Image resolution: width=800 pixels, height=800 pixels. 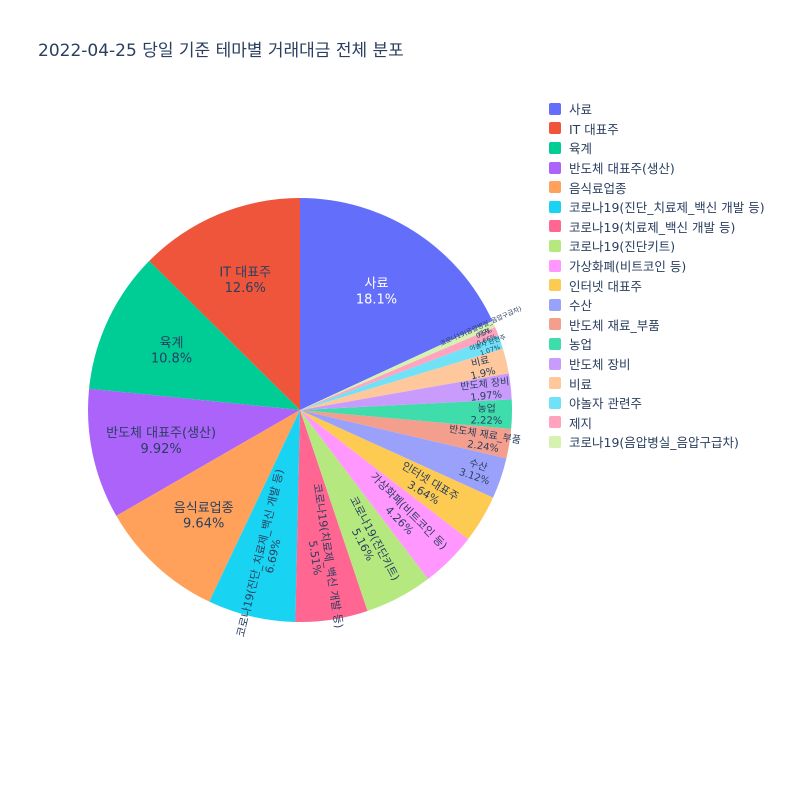 I want to click on legend-label: 가상화폐(비트코인 등), so click(x=628, y=267).